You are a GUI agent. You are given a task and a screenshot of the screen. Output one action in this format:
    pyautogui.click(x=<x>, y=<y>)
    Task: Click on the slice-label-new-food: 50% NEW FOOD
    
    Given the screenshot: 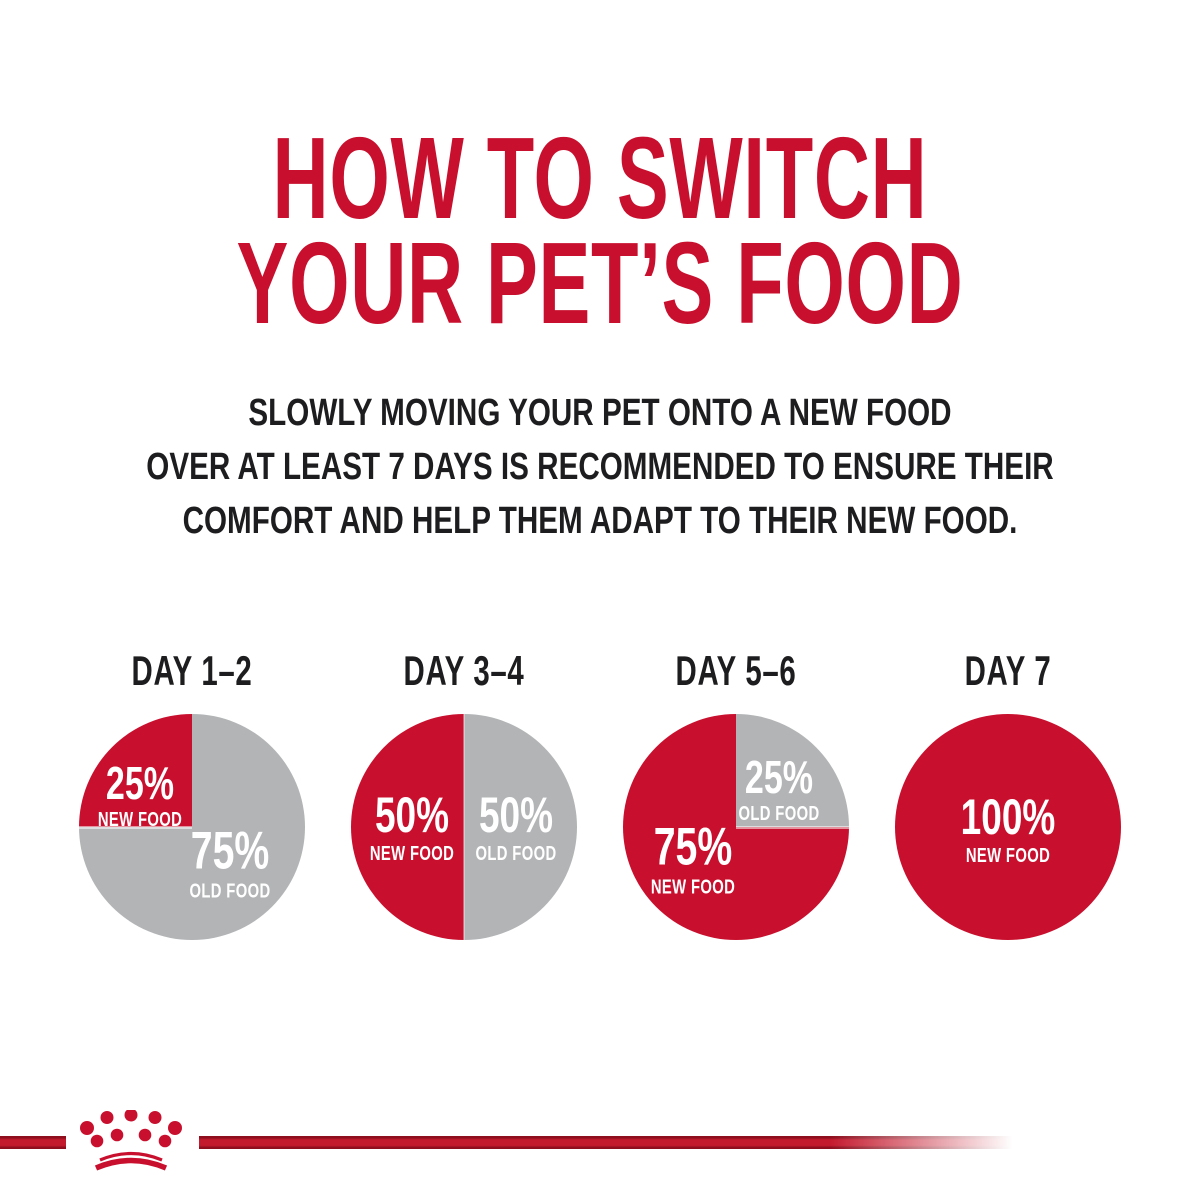 What is the action you would take?
    pyautogui.click(x=412, y=827)
    